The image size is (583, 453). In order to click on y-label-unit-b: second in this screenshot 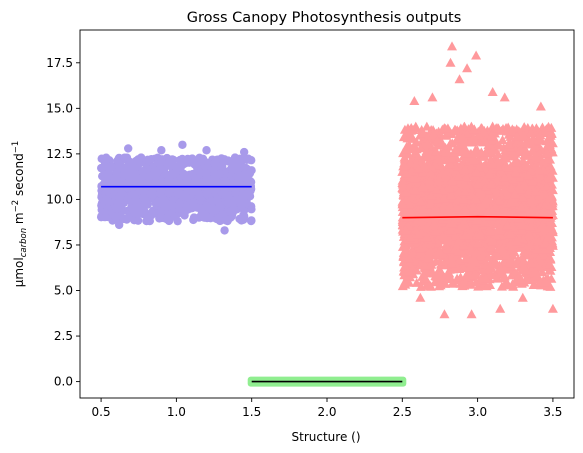, I will do `click(19, 176)`.